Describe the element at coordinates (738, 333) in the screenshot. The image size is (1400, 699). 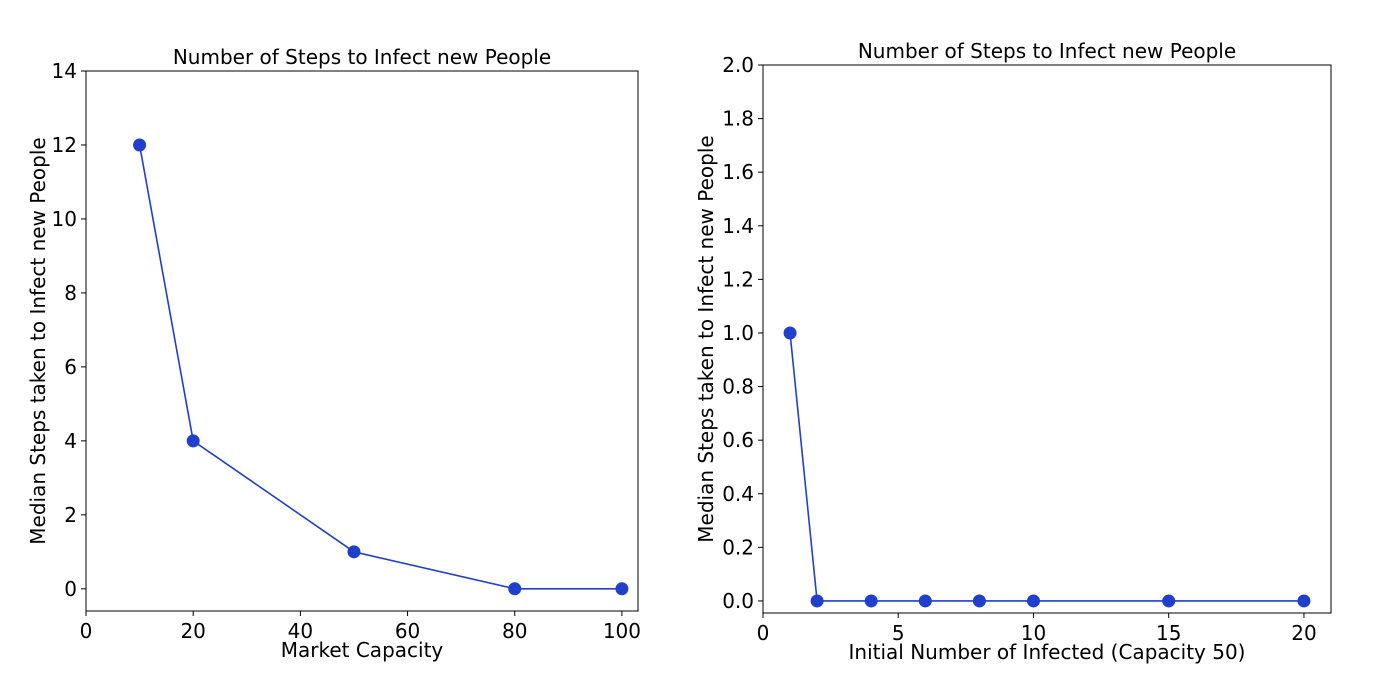
I see `y-tick-label: 1.0` at that location.